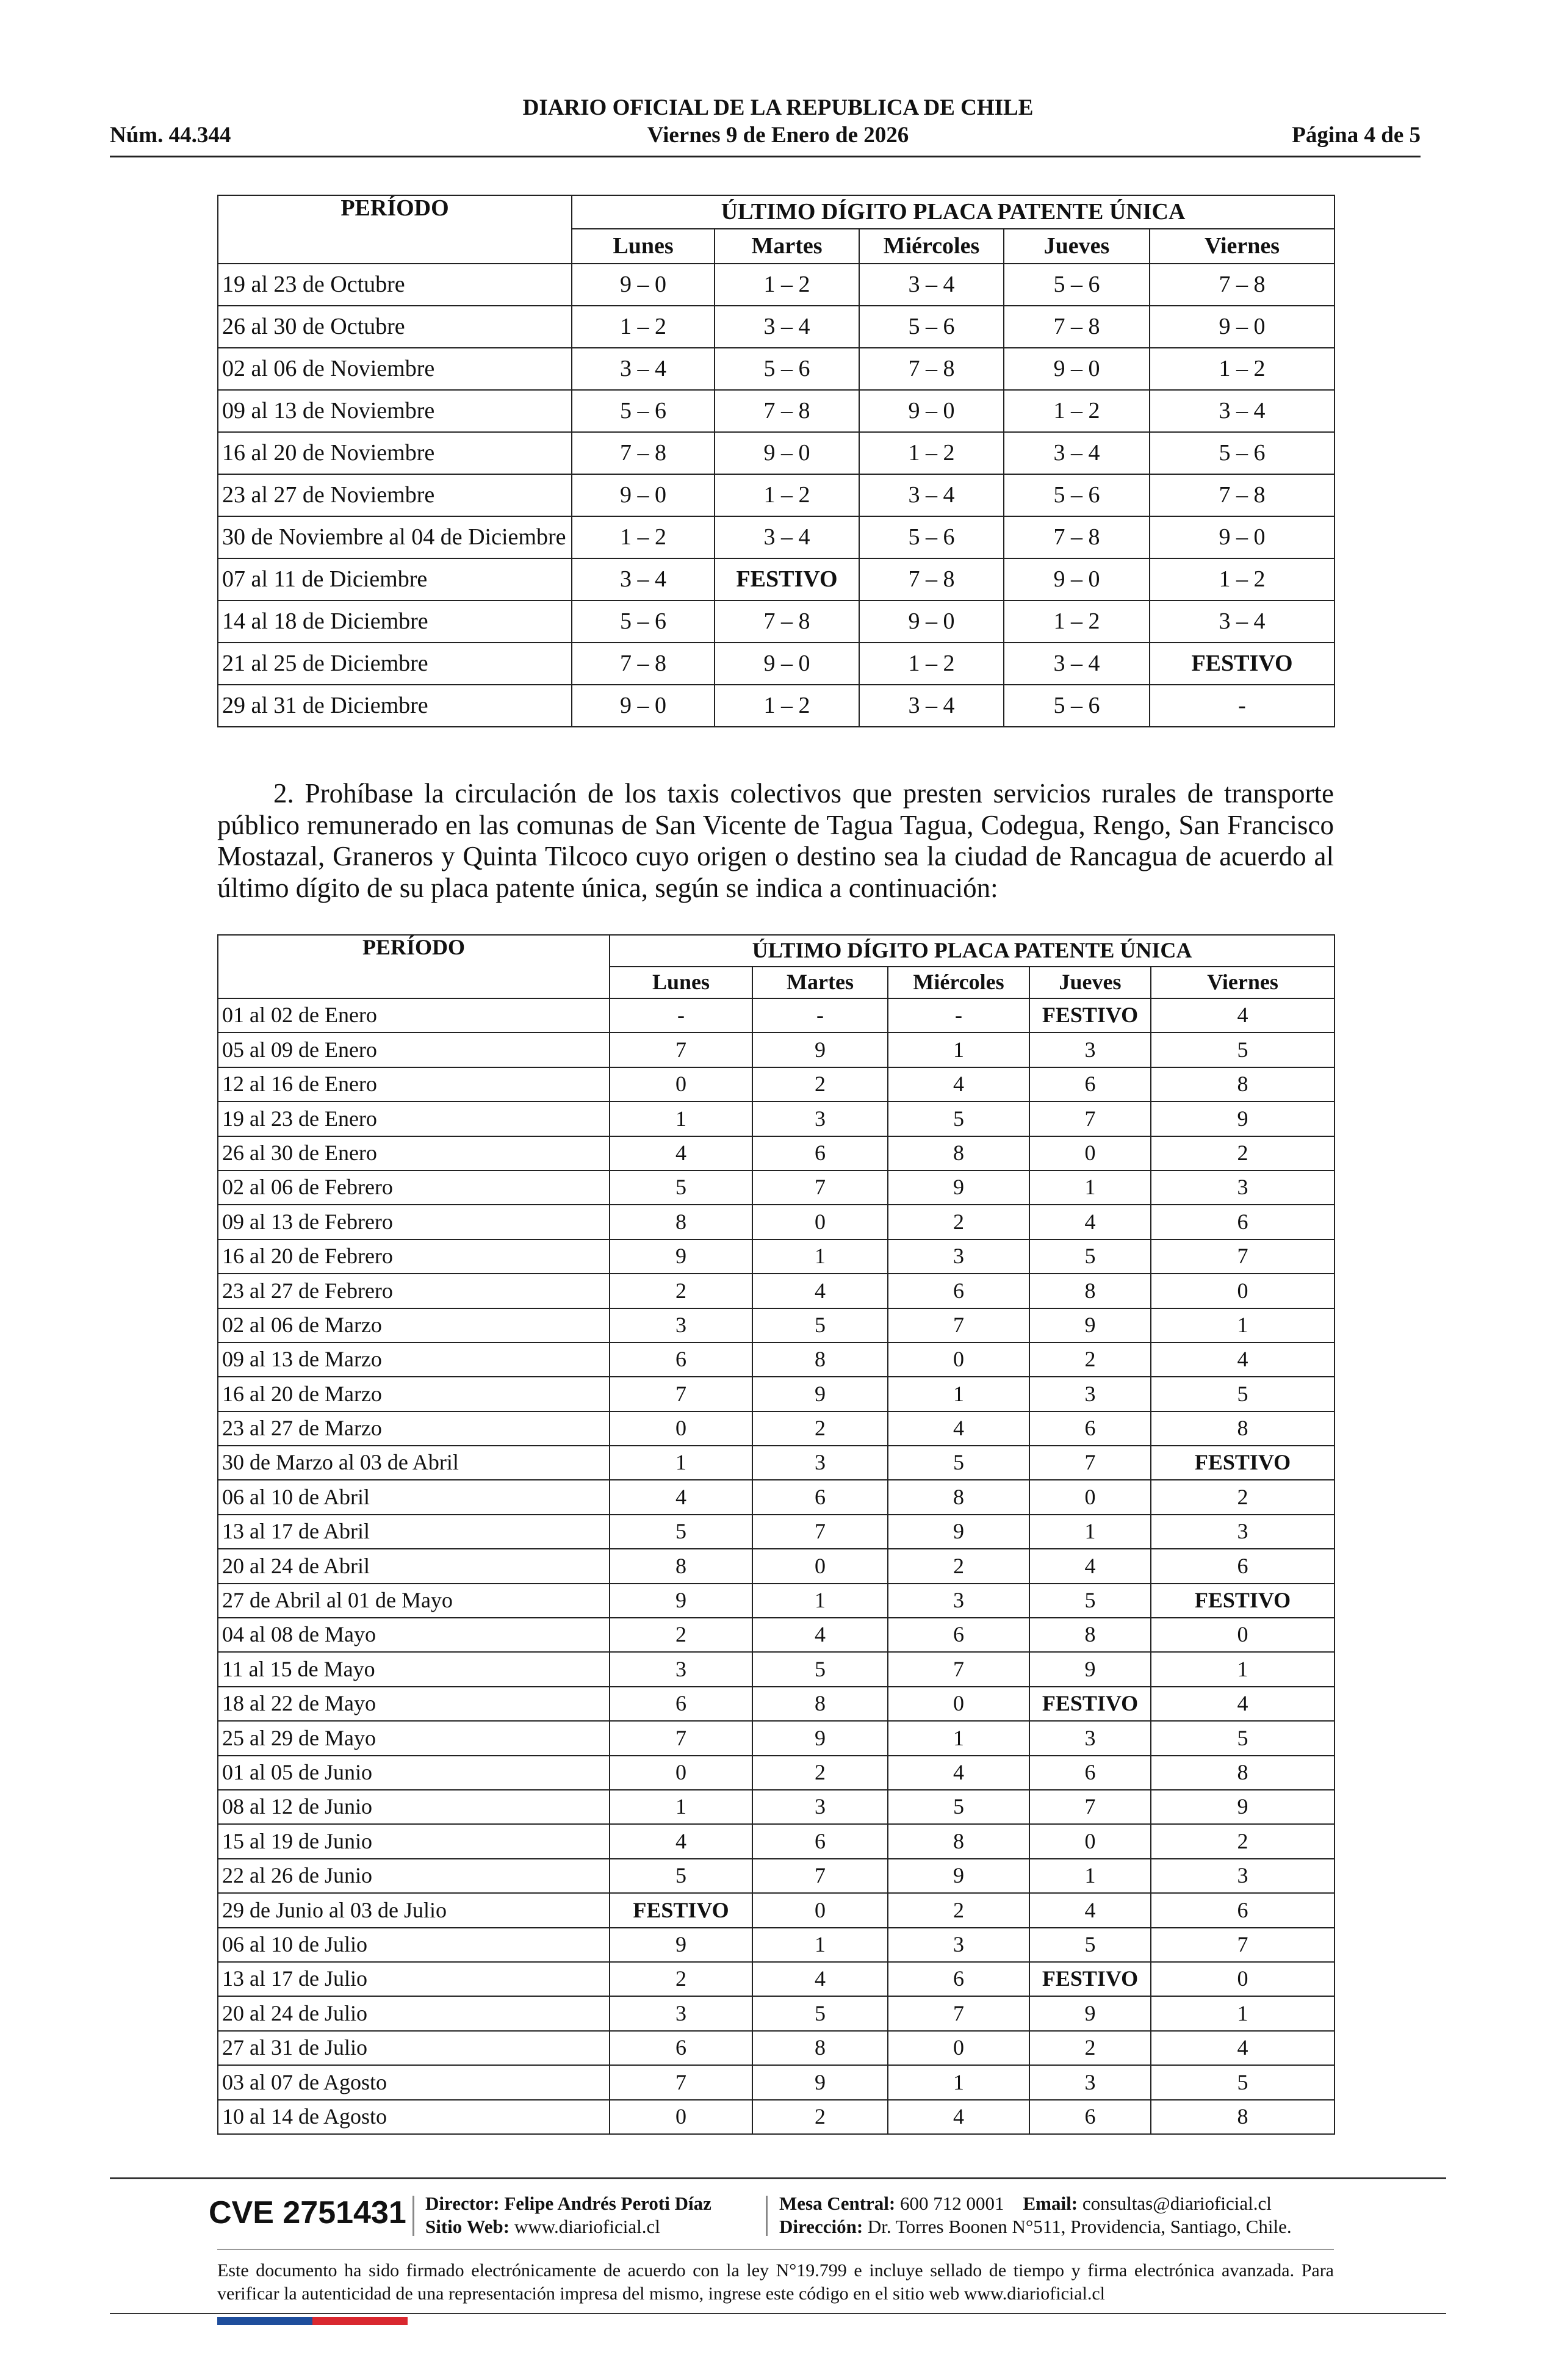  I want to click on label: Mesa Central:, so click(837, 2203).